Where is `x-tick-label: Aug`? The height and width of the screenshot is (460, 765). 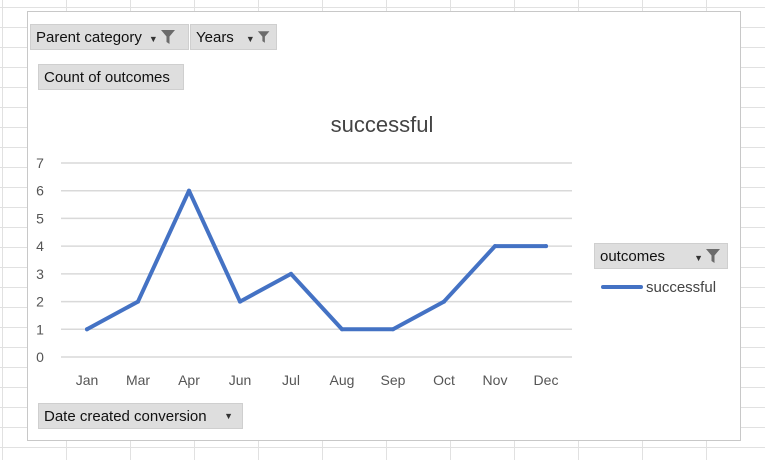
x-tick-label: Aug is located at coordinates (342, 380).